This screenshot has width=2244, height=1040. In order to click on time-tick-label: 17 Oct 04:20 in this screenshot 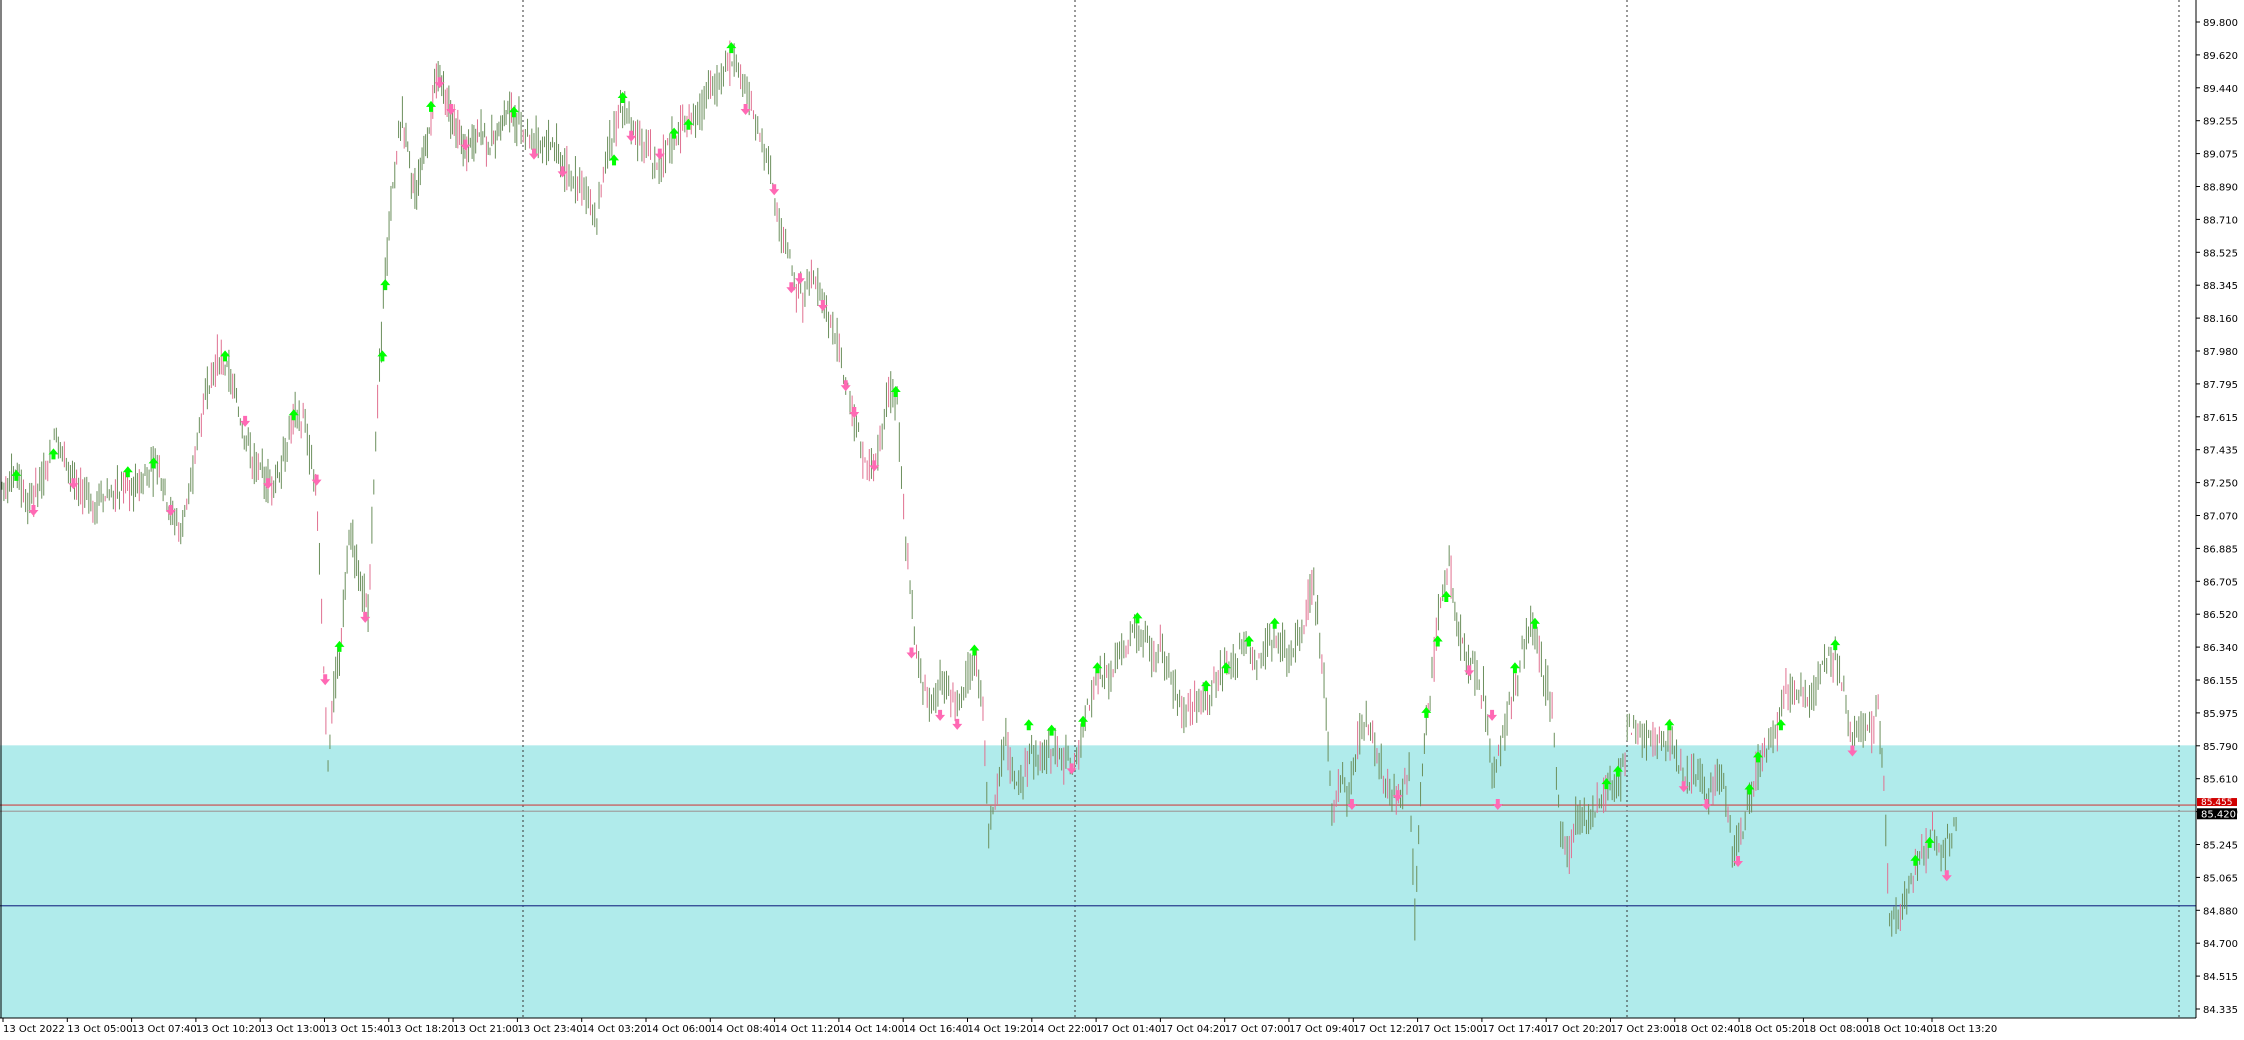, I will do `click(1192, 1029)`.